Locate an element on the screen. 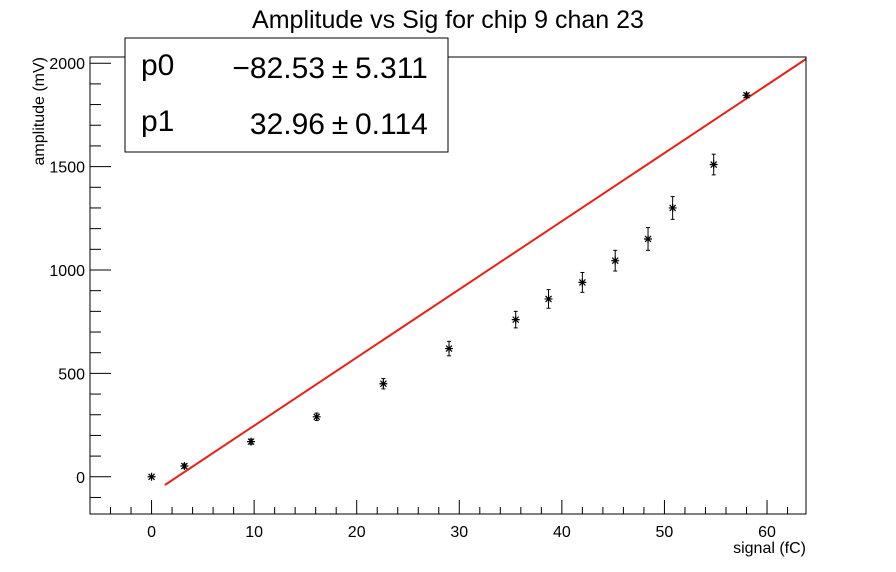 Image resolution: width=896 pixels, height=572 pixels. stats-p1-name: p1 is located at coordinates (157, 121).